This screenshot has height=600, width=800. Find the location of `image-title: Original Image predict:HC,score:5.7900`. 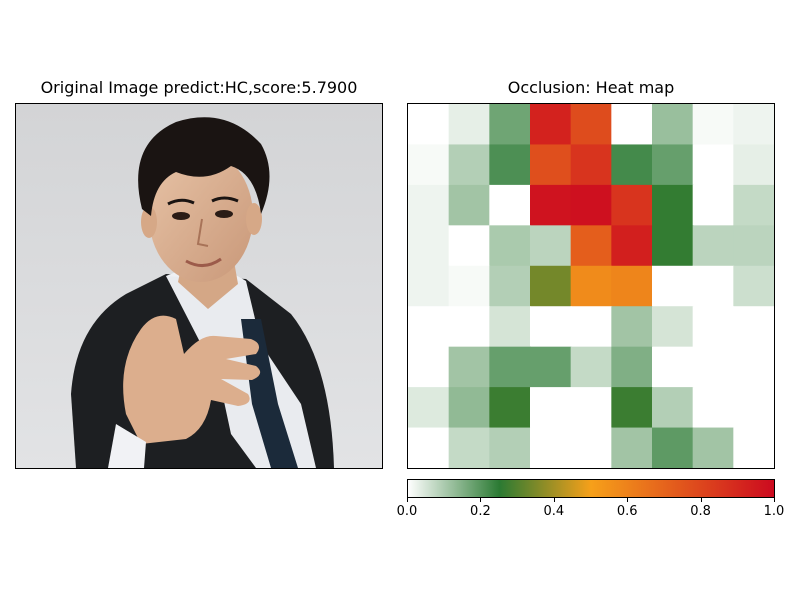

image-title: Original Image predict:HC,score:5.7900 is located at coordinates (199, 87).